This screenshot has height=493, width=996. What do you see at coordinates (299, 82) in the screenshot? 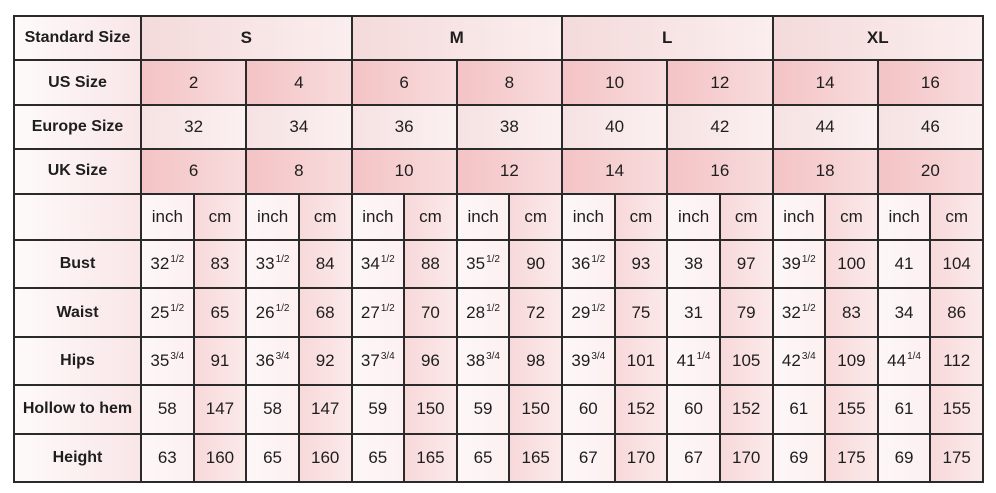
I see `us-size-cell: 4` at bounding box center [299, 82].